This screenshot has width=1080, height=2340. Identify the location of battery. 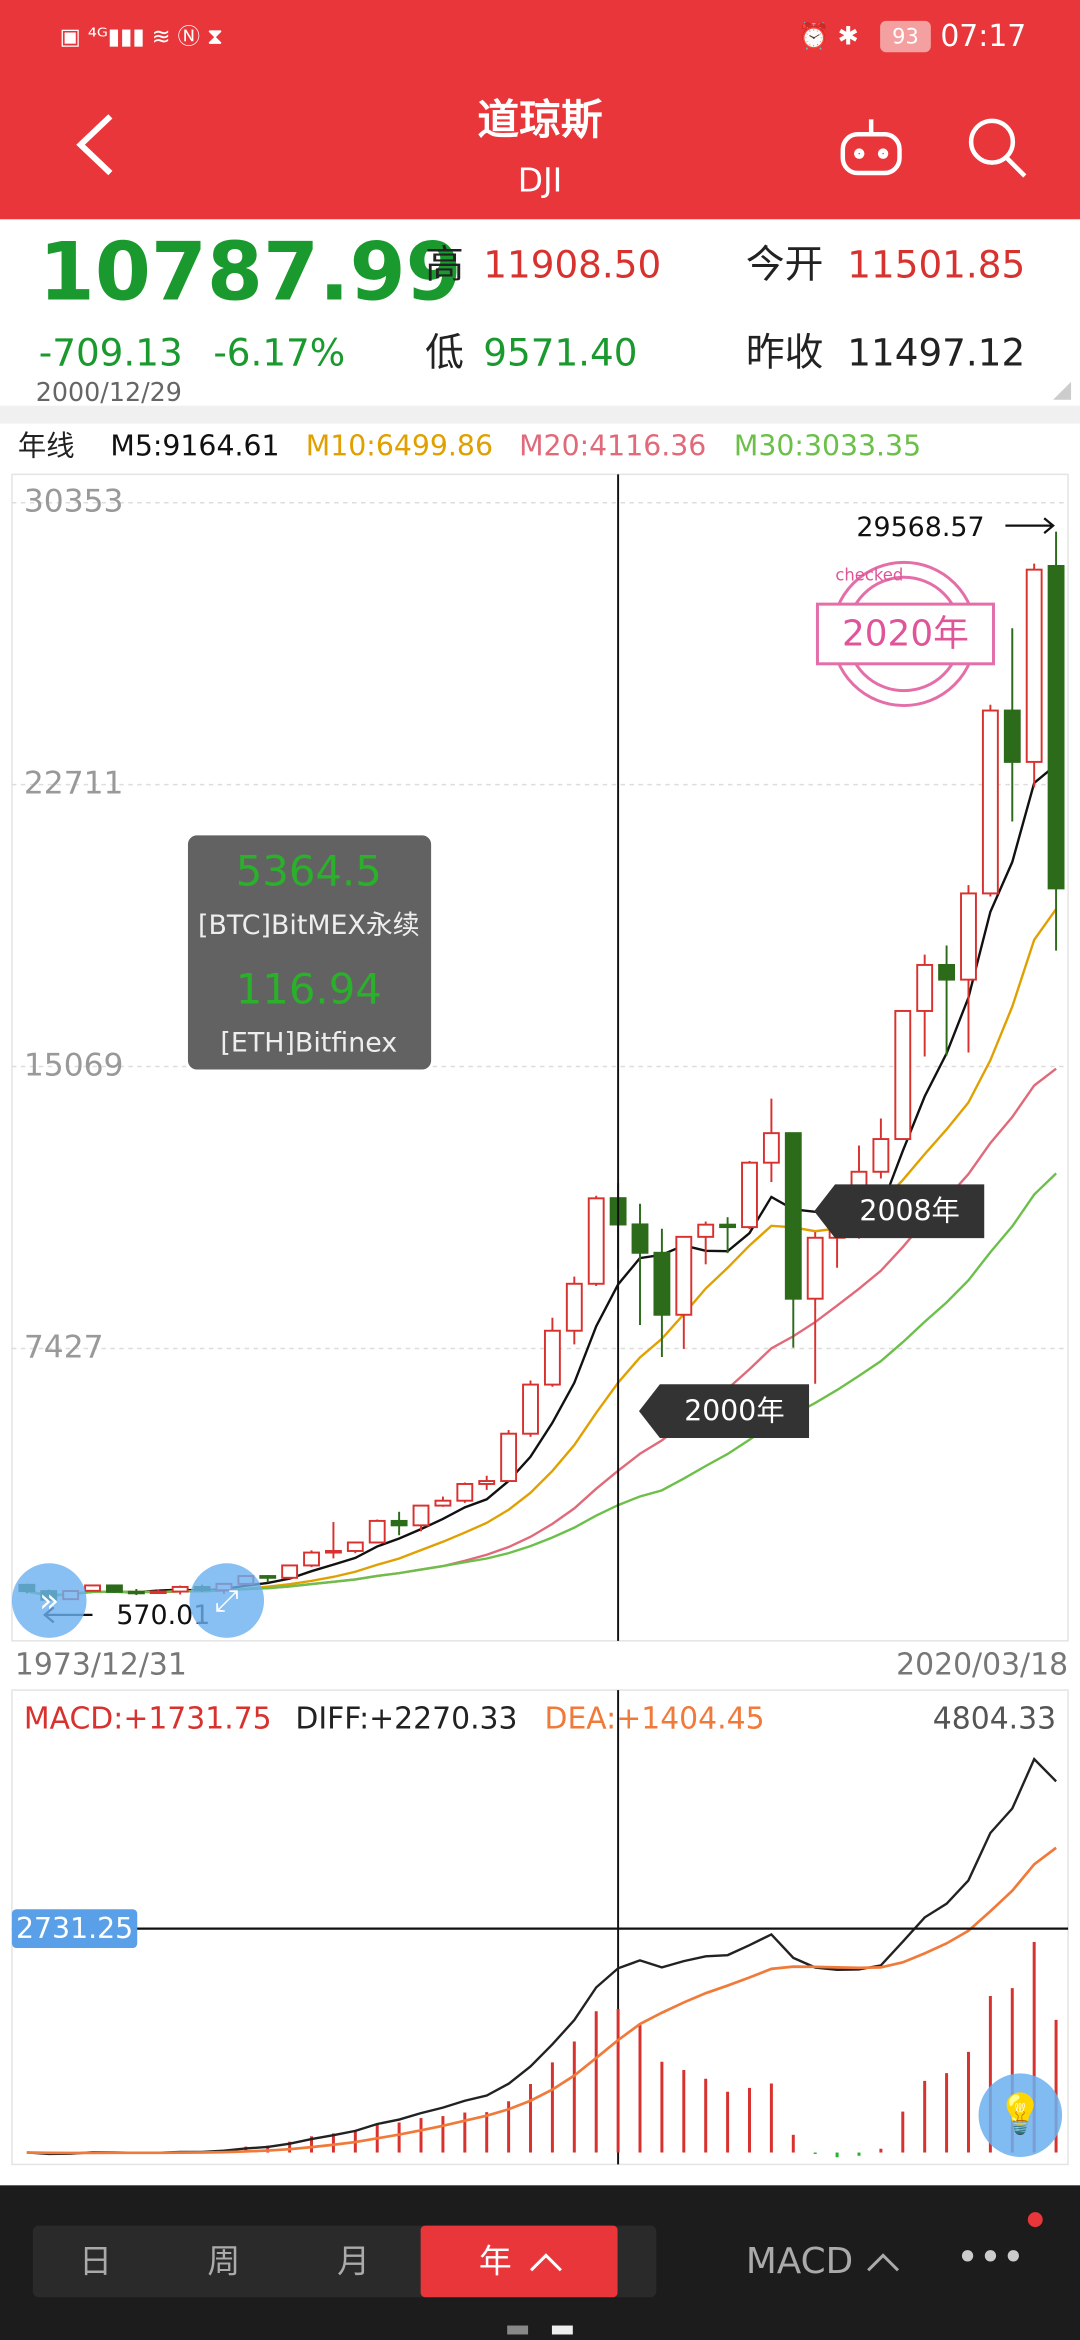
(905, 36).